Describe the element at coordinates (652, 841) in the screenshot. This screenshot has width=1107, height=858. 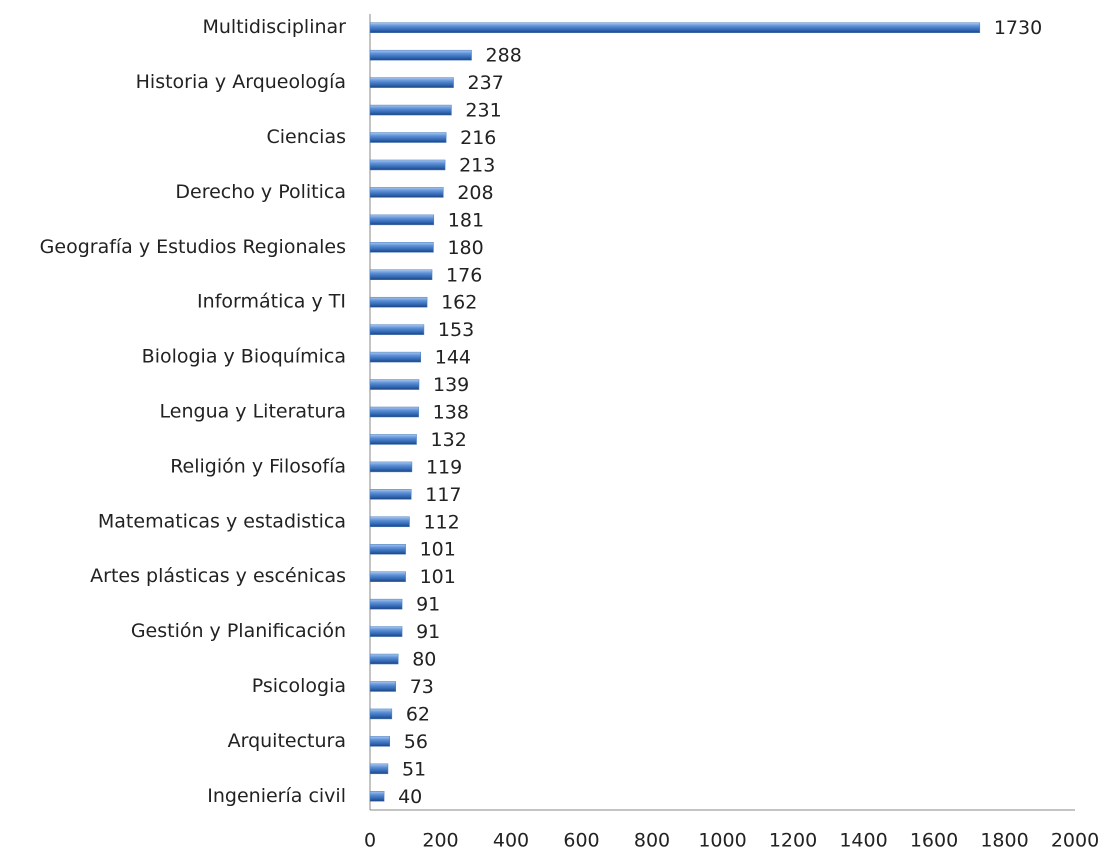
I see `x-tick-label: 800` at that location.